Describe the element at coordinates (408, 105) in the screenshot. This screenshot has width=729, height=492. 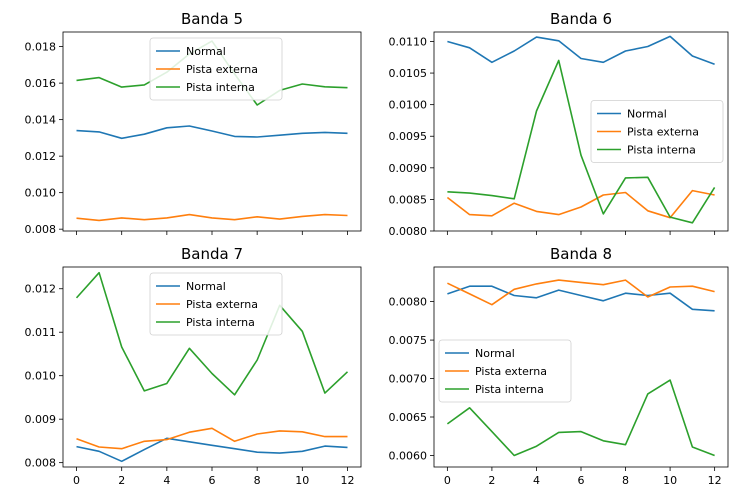
I see `y-tick-label: 0.0100` at that location.